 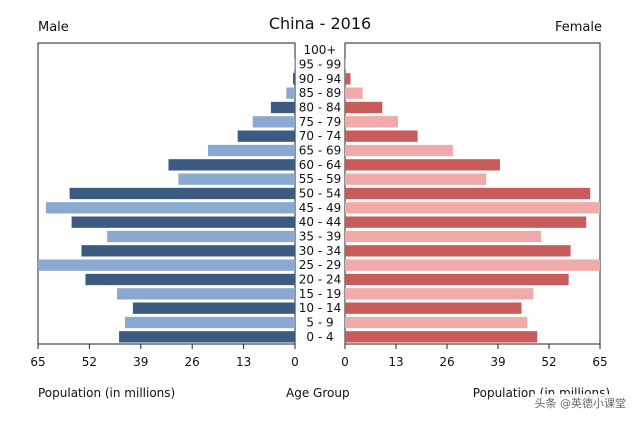 I want to click on x-tick-label-male: 26, so click(x=192, y=362).